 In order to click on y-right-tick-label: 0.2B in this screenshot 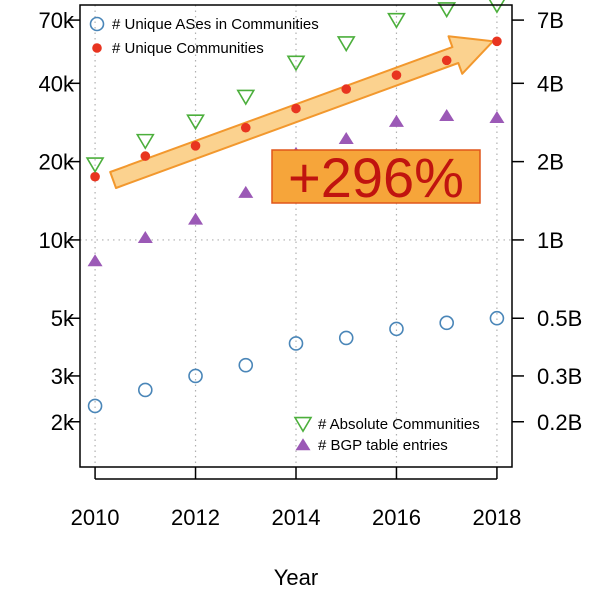, I will do `click(559, 422)`.